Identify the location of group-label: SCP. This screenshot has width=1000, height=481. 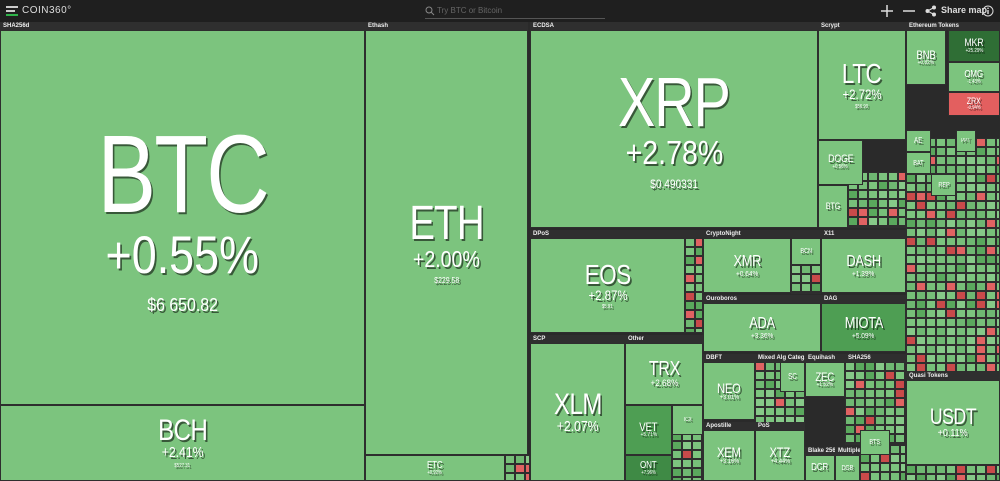
(577, 339).